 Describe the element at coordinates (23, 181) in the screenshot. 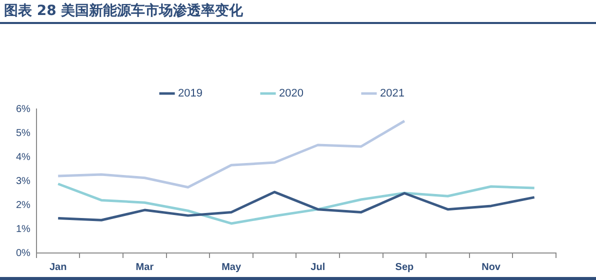

I see `y-tick-label: 3%` at that location.